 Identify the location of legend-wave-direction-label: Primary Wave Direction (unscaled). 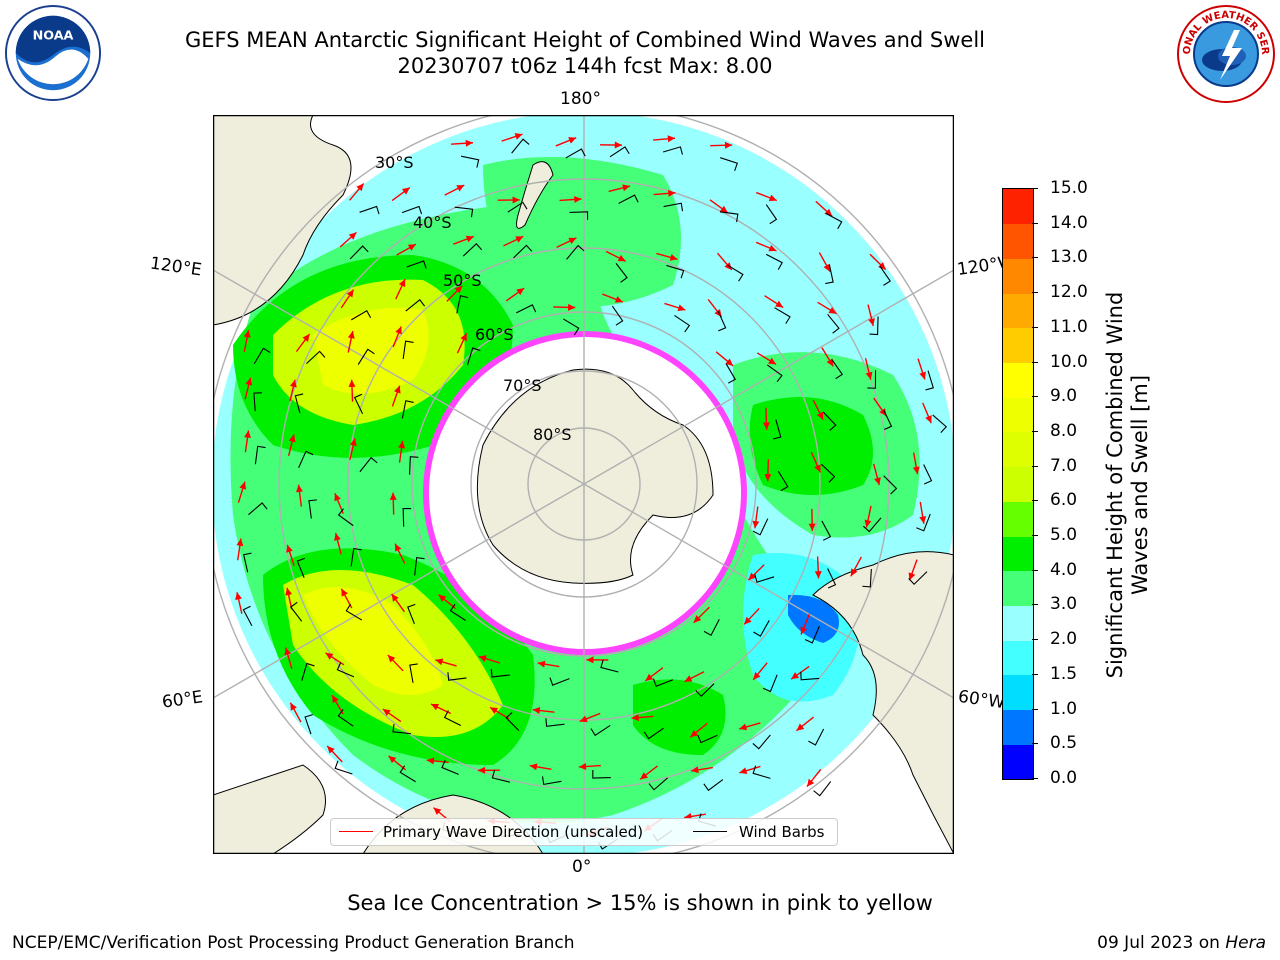
(513, 832).